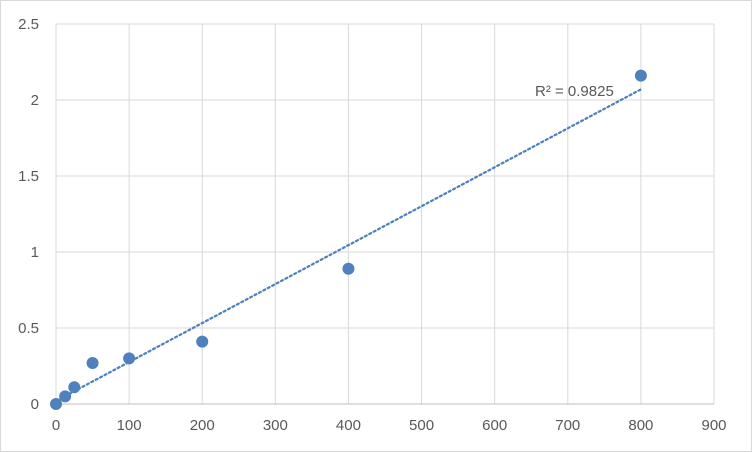 This screenshot has width=752, height=452. Describe the element at coordinates (567, 425) in the screenshot. I see `x-tick-label: 700` at that location.